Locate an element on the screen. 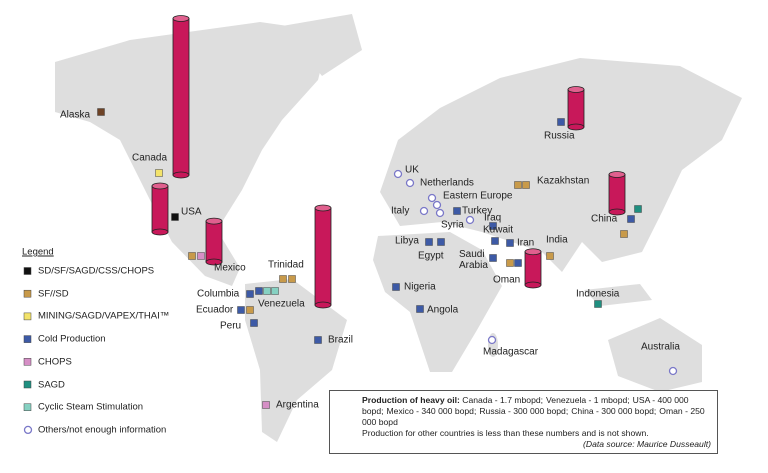 This screenshot has width=768, height=473. place-label: Nigeria is located at coordinates (420, 287).